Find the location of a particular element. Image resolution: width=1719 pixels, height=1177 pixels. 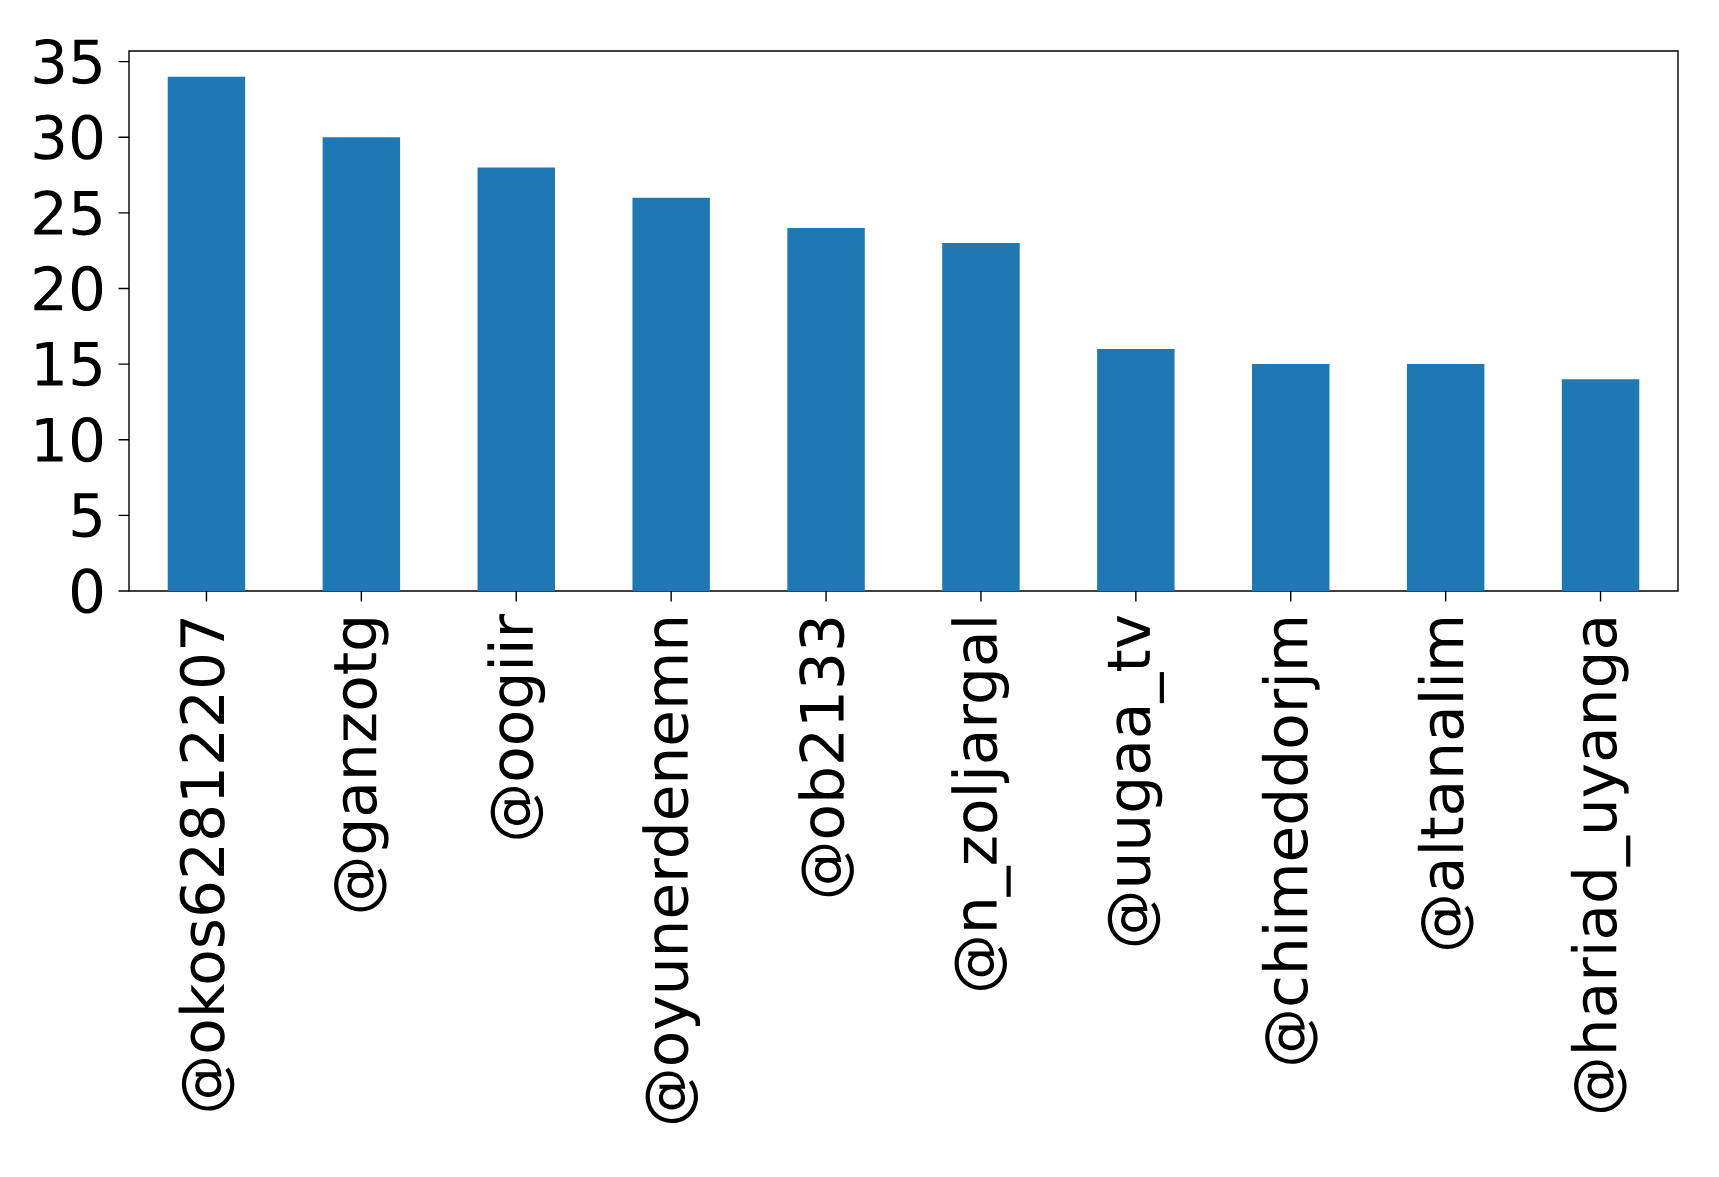

x-tick-label: @n_zoljargal is located at coordinates (981, 804).